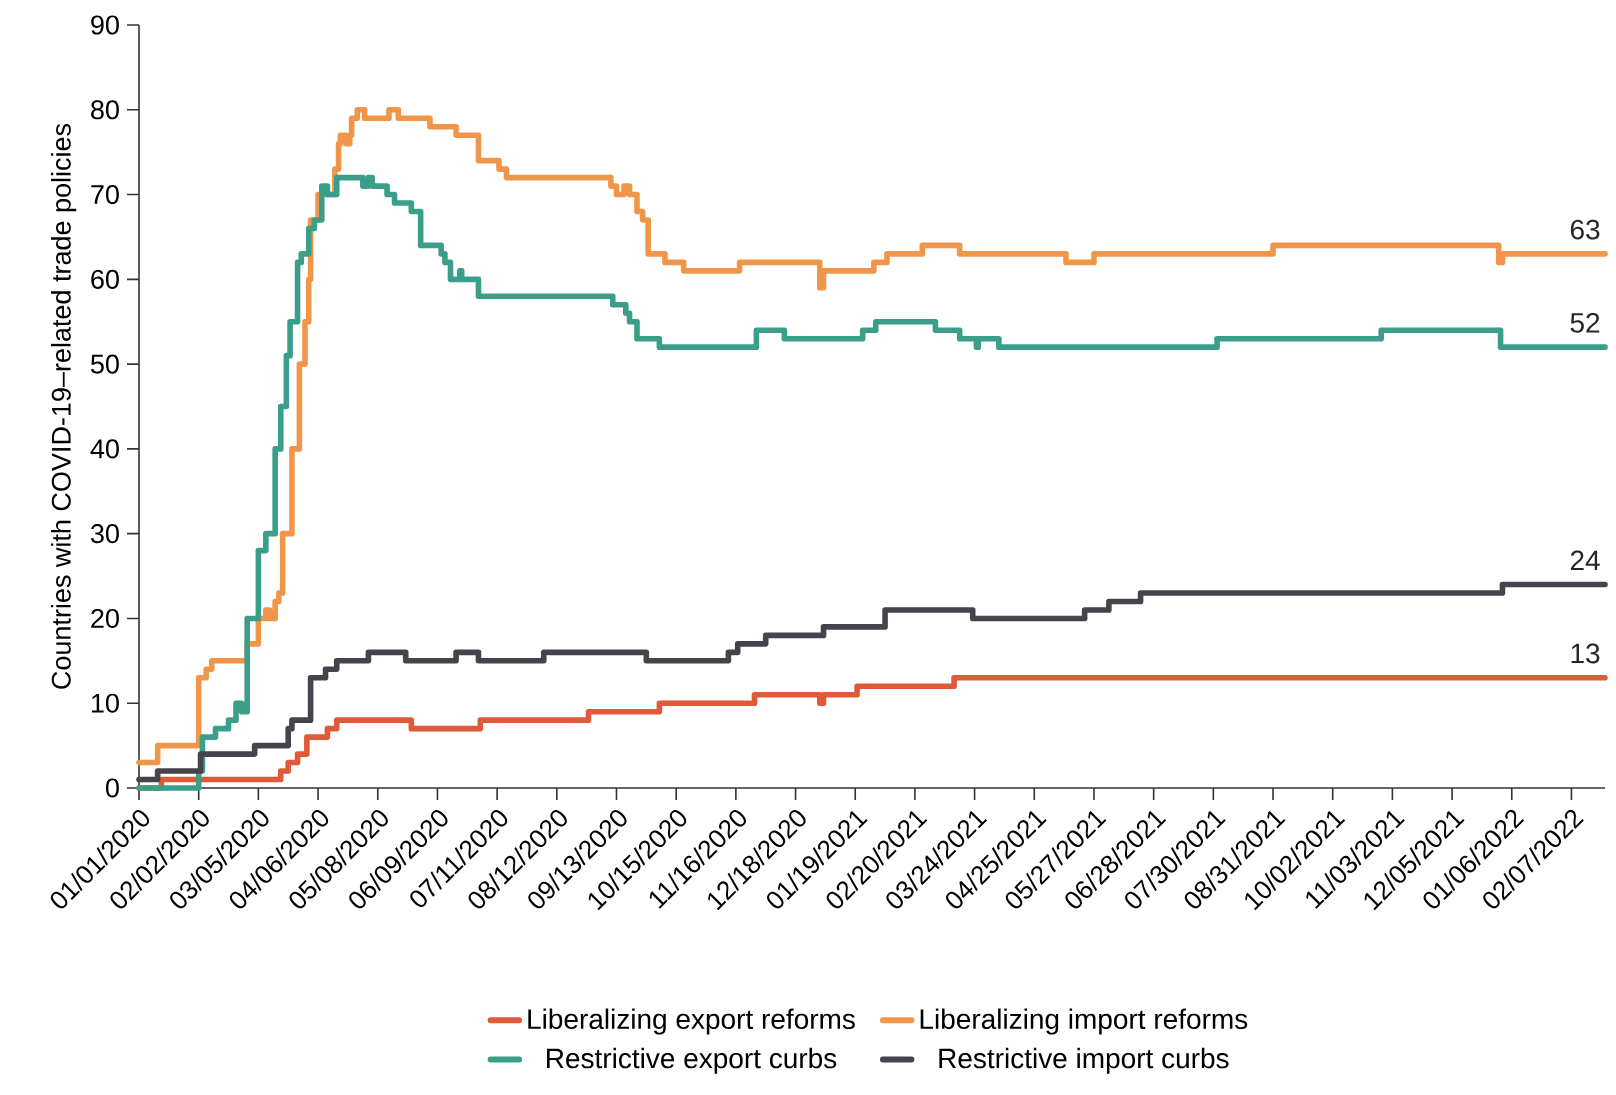  Describe the element at coordinates (112, 788) in the screenshot. I see `y-tick-label: 0` at that location.